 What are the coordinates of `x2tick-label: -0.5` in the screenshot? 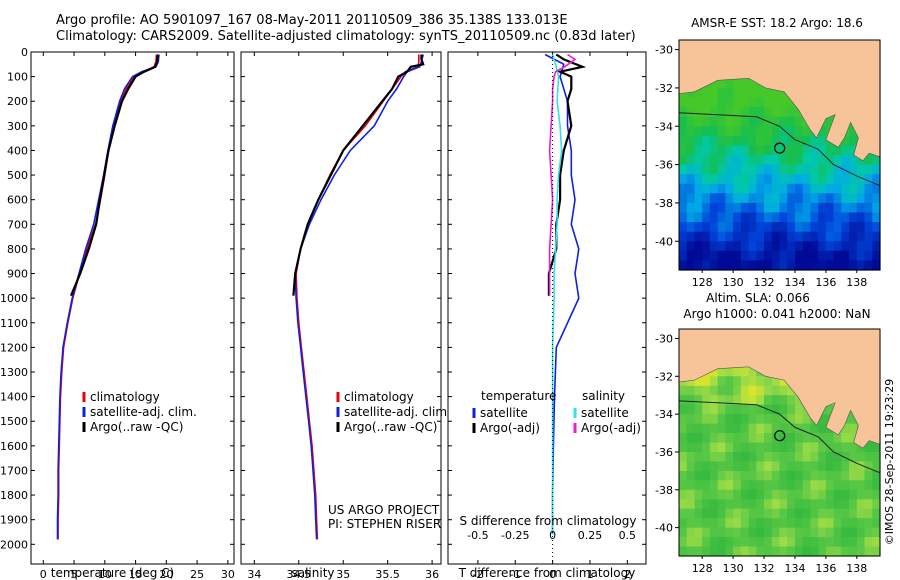 It's located at (477, 535).